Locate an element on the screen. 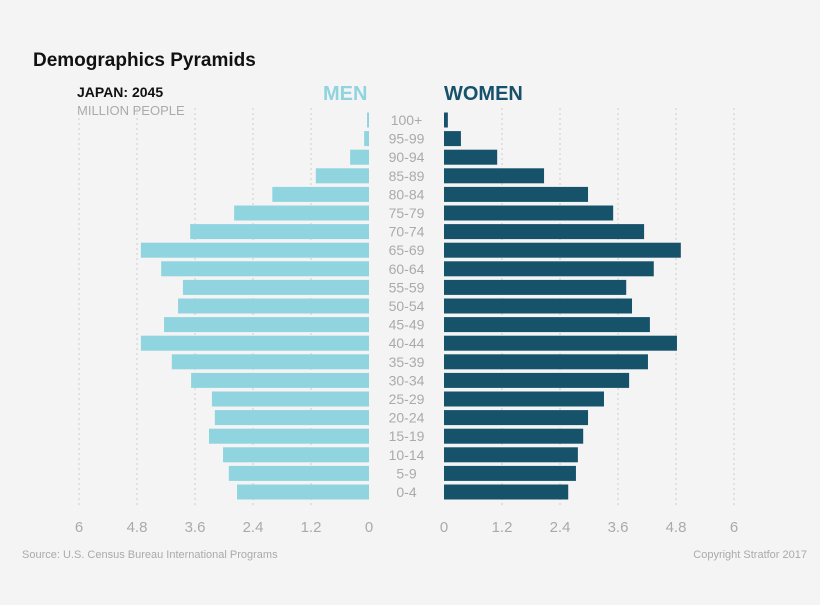  age-group-label: 20-24 is located at coordinates (407, 418).